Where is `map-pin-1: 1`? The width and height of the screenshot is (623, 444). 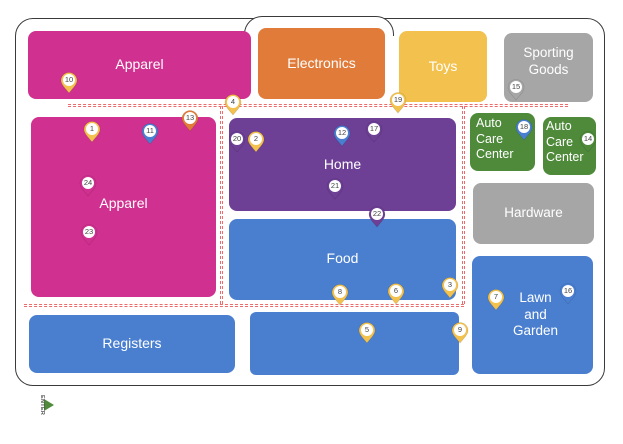 map-pin-1: 1 is located at coordinates (92, 132).